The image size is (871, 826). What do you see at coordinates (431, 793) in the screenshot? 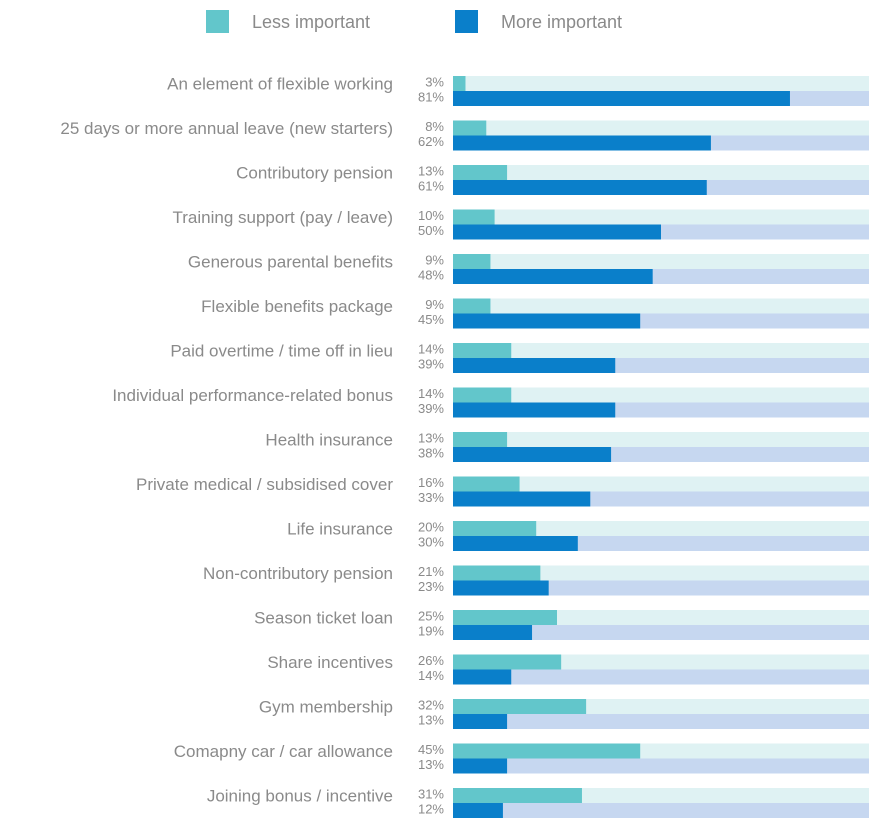
I see `value-label: 31%` at bounding box center [431, 793].